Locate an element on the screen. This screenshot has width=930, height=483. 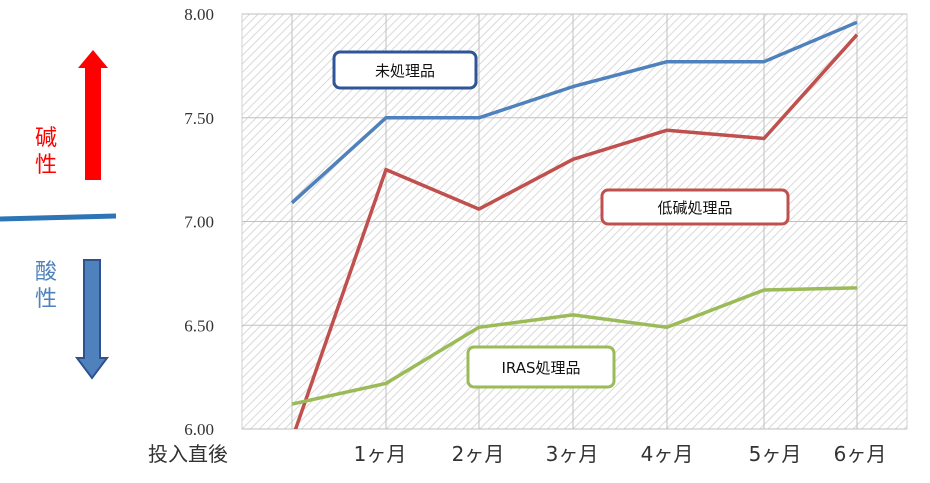
alkaline-label-char-1: 碱 is located at coordinates (46, 138).